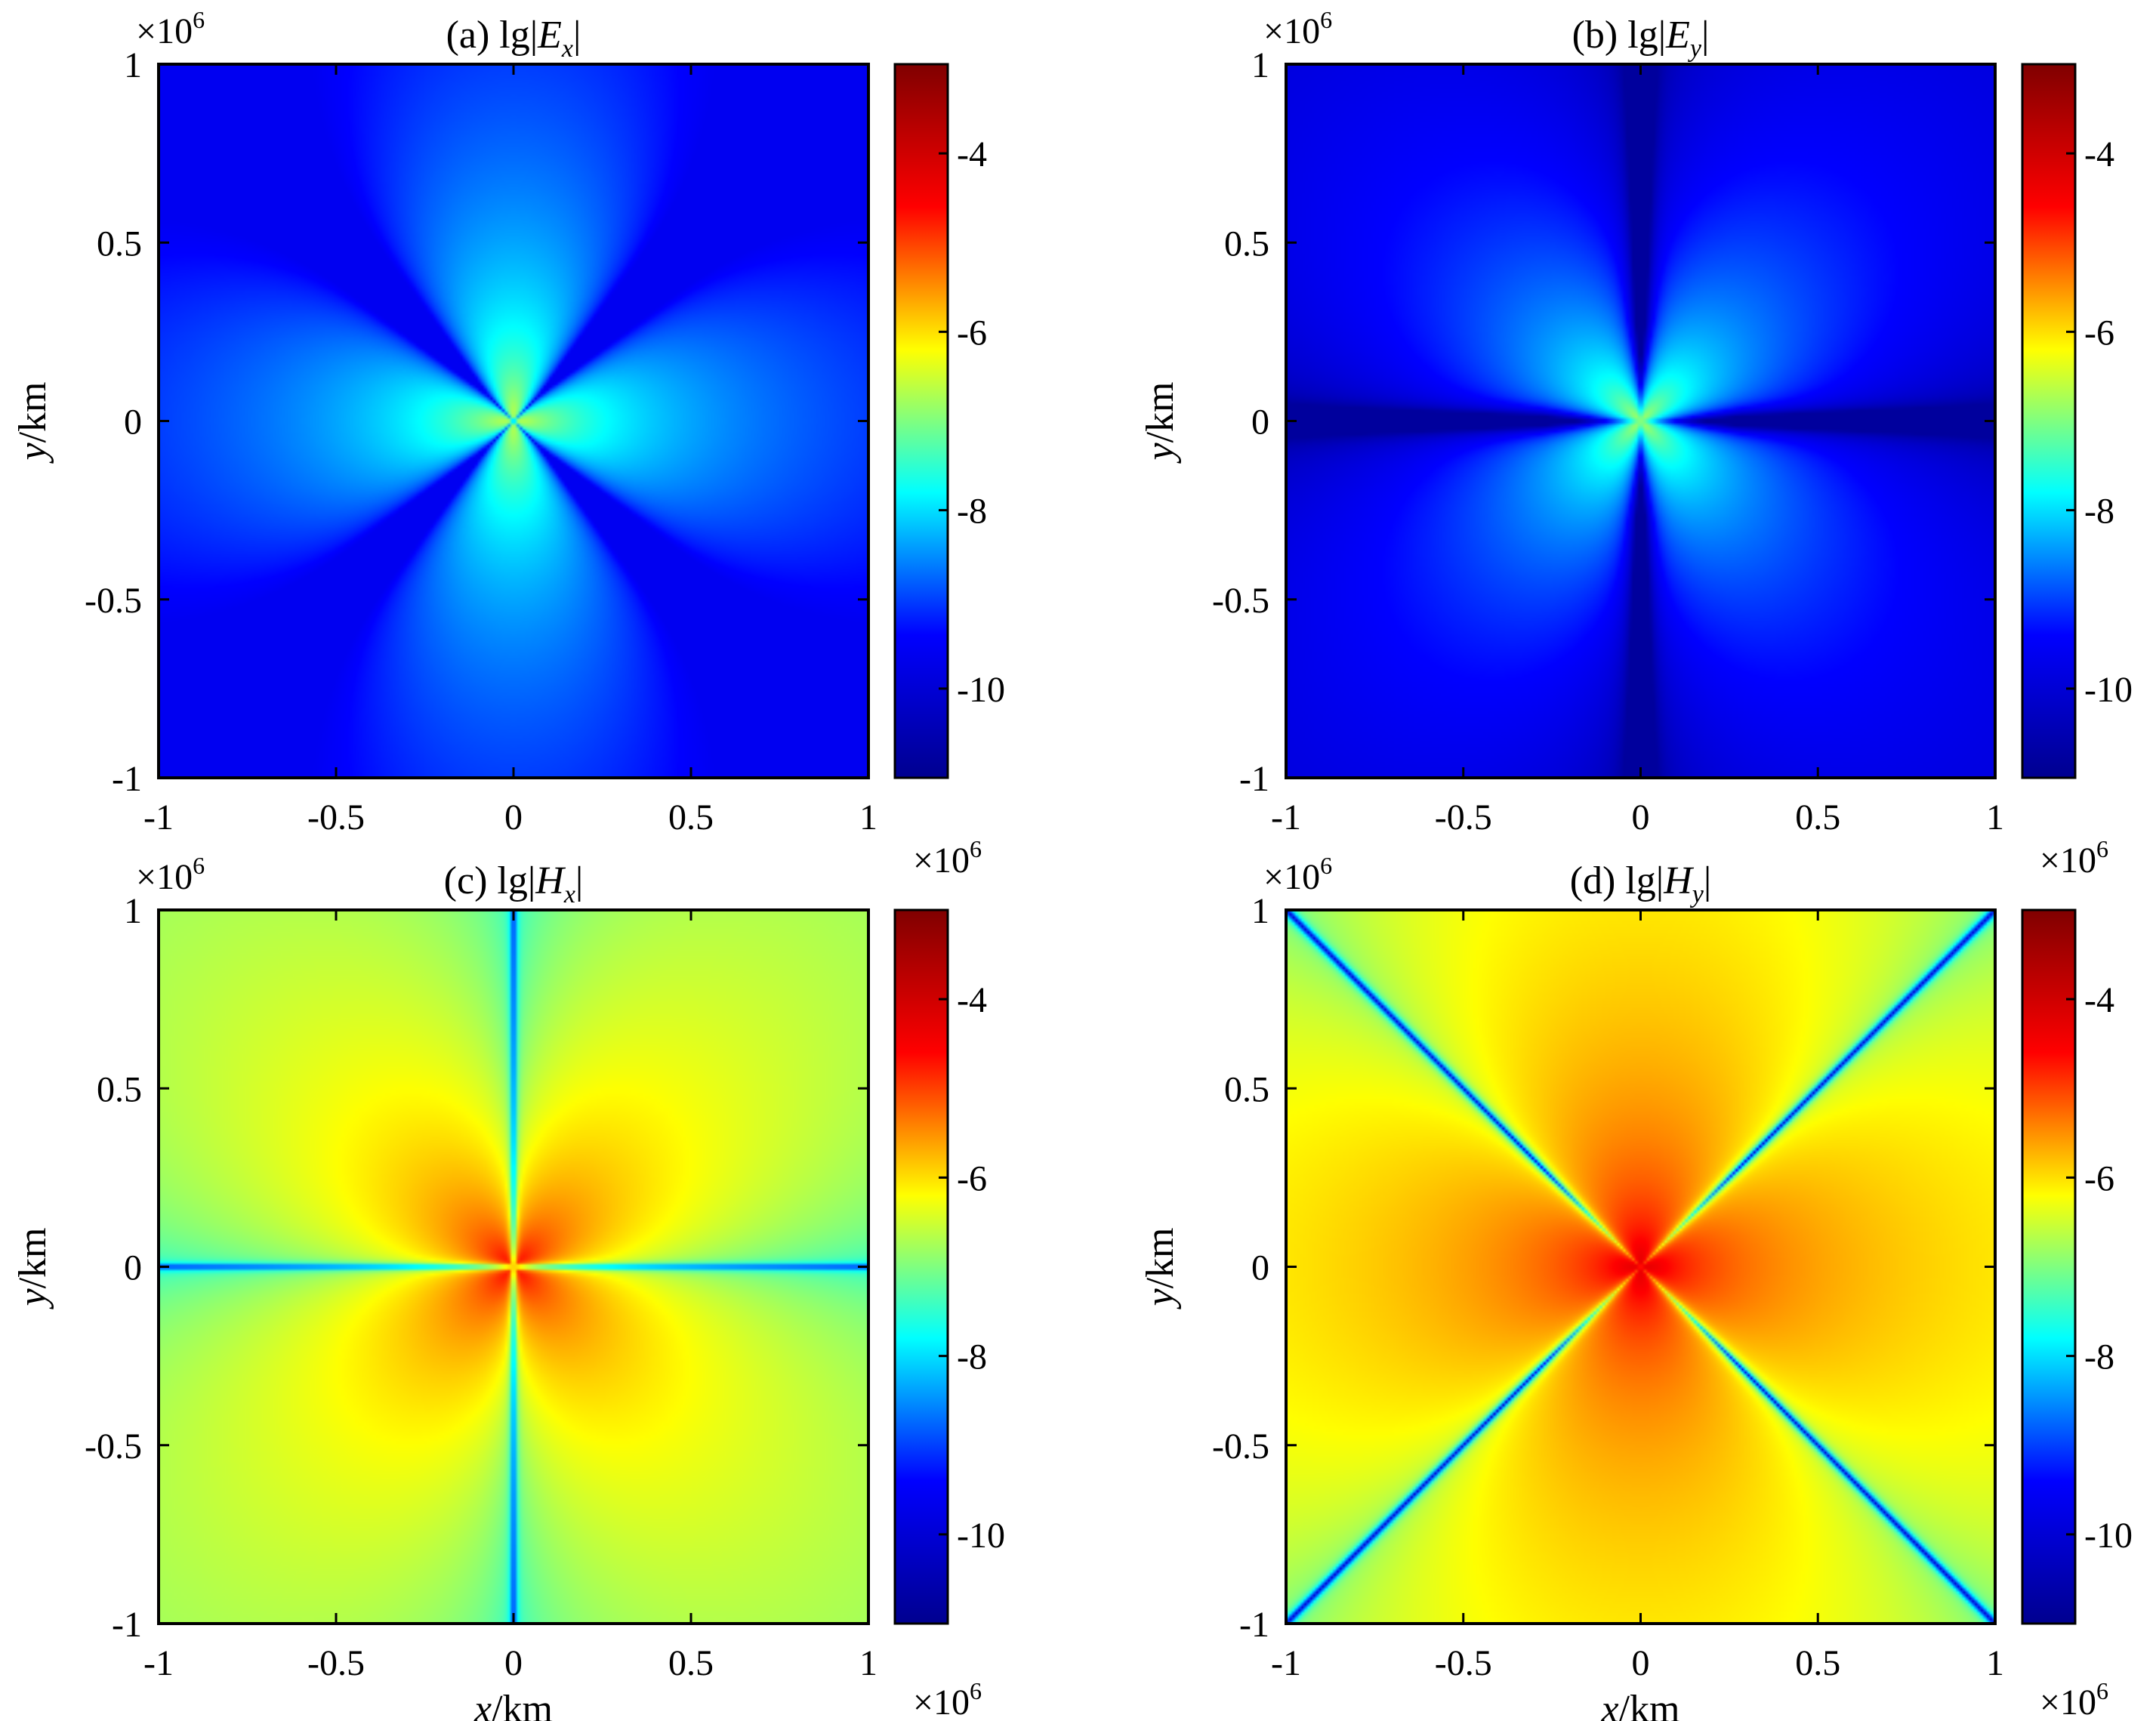 This screenshot has width=2156, height=1721. What do you see at coordinates (1641, 38) in the screenshot?
I see `panel-title: (b) lg|Ey|` at bounding box center [1641, 38].